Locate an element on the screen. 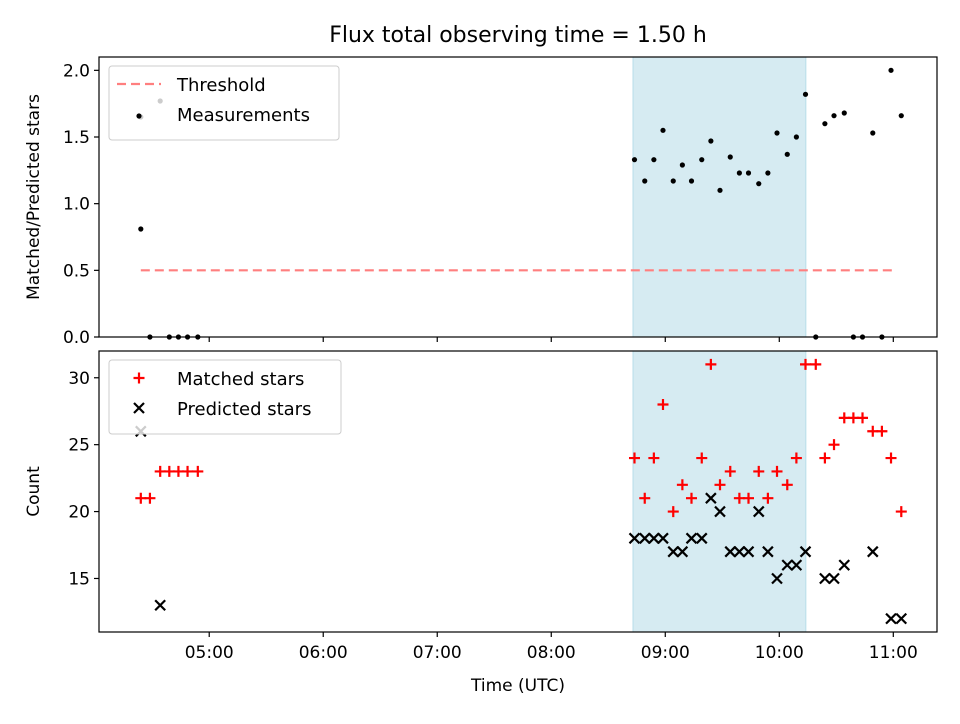 This screenshot has width=960, height=724. top-panel-legend: Threshold Measurements is located at coordinates (224, 103).